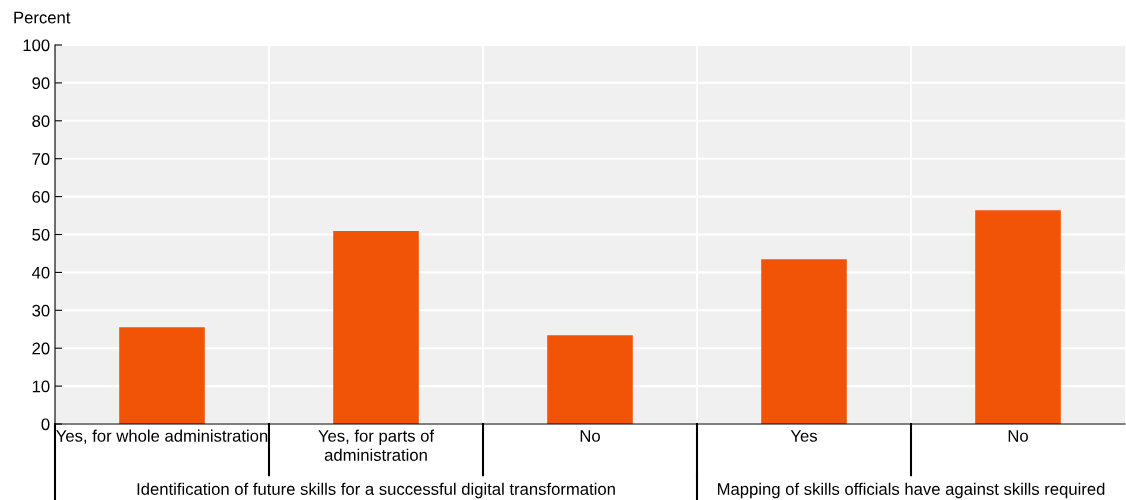  I want to click on text: Mapping of skills officials have against skills required, so click(911, 490).